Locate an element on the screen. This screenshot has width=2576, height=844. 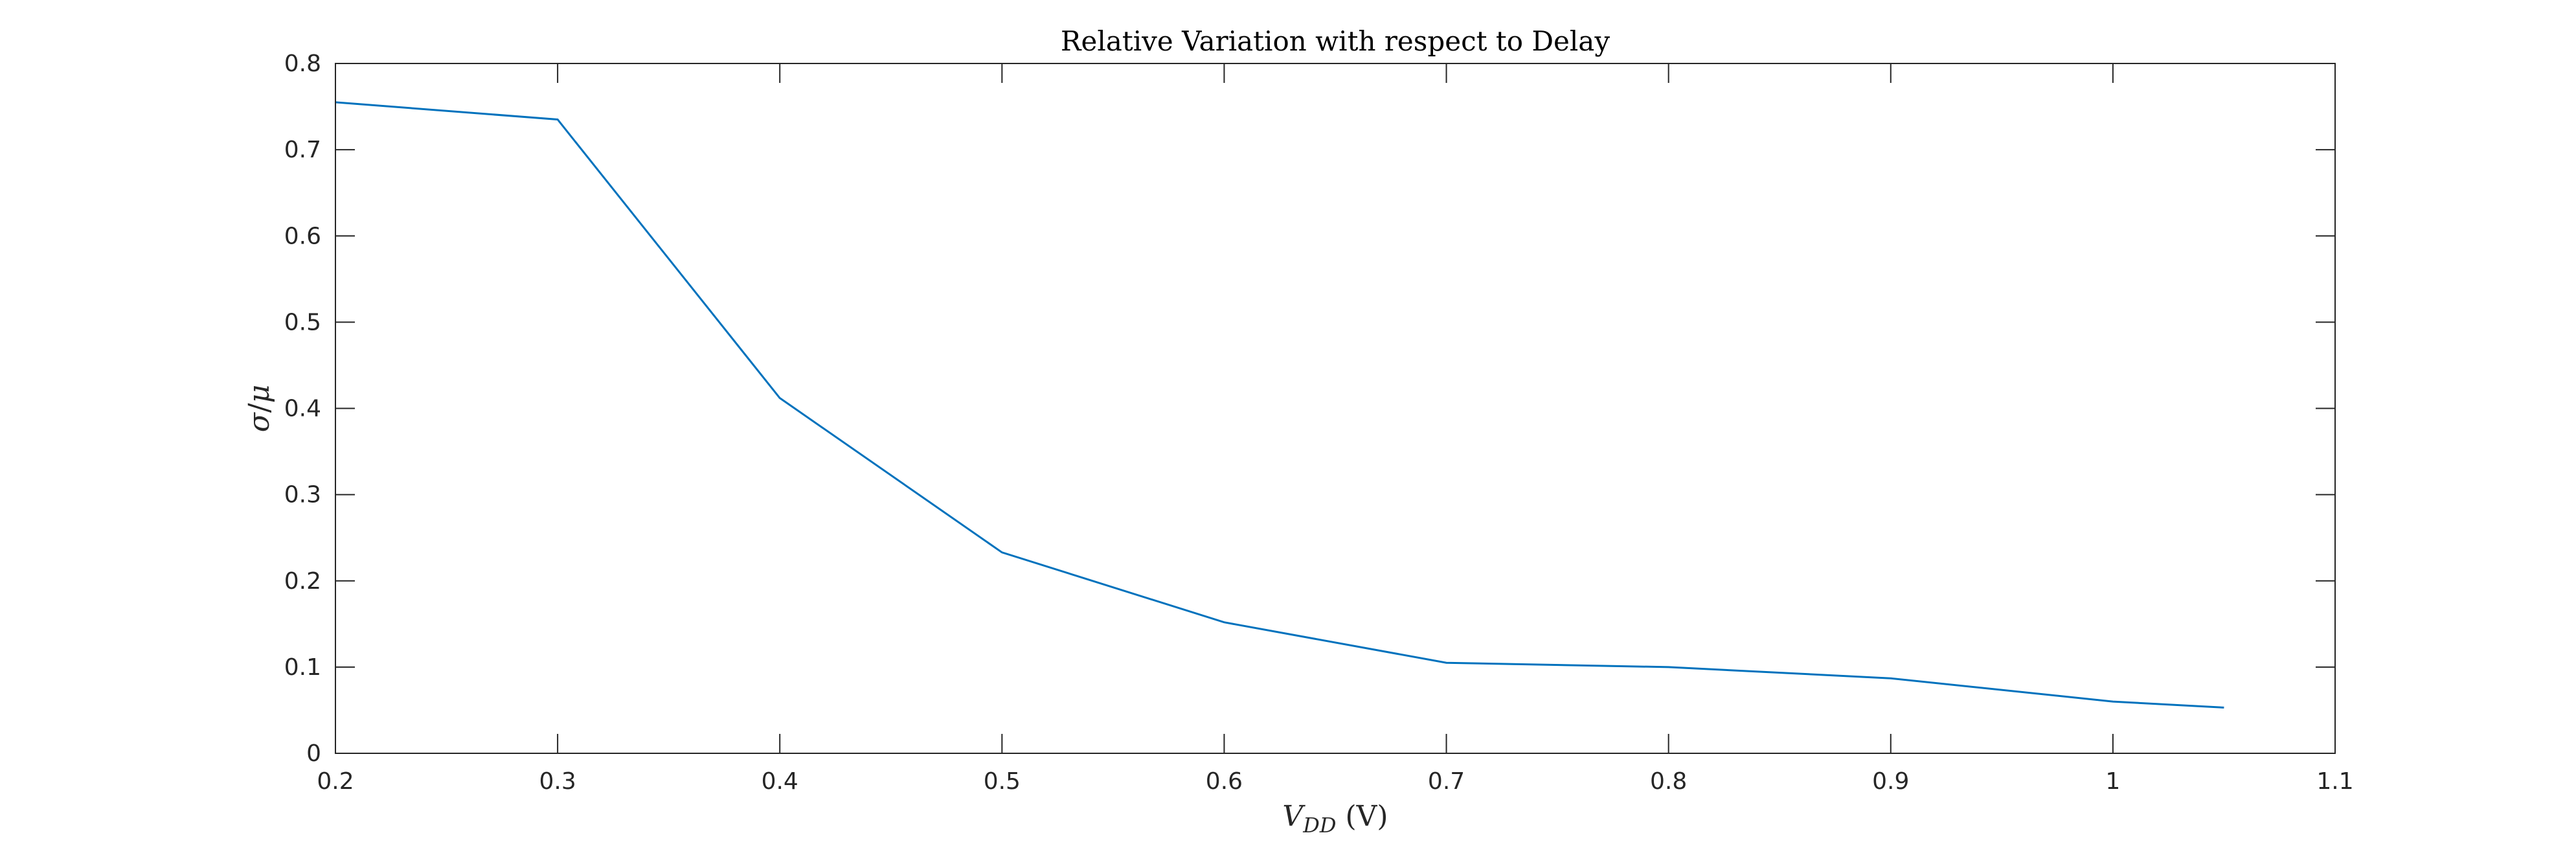
x-axis-label-main: V is located at coordinates (1293, 816).